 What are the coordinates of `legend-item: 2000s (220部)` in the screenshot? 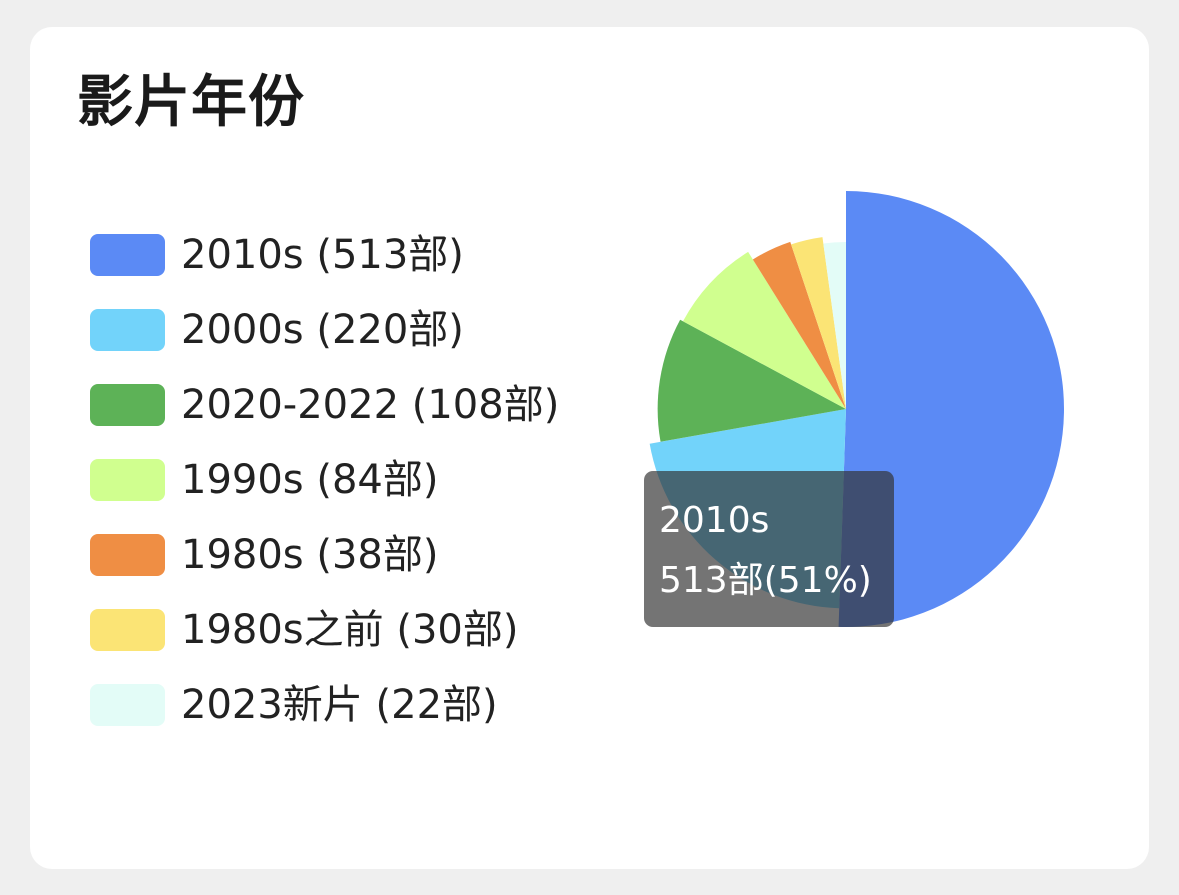 It's located at (324, 329).